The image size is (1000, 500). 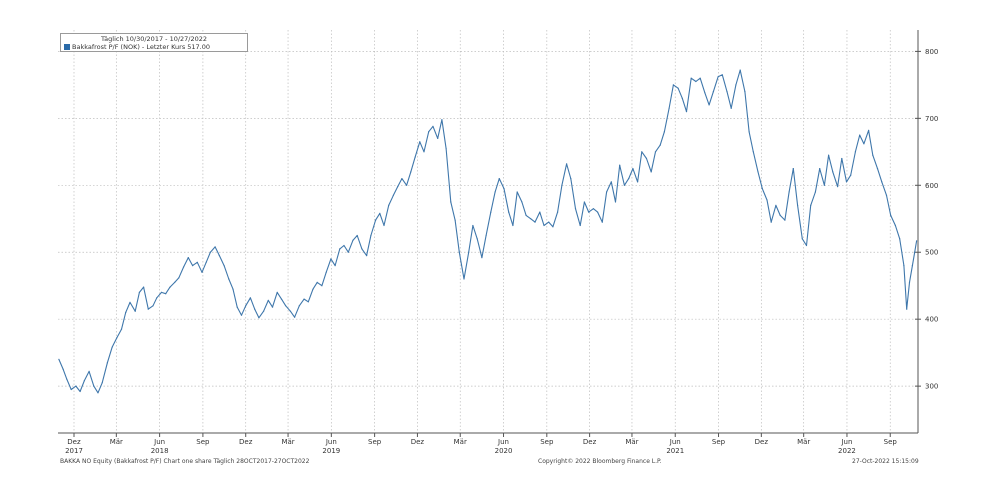 What do you see at coordinates (159, 442) in the screenshot?
I see `x-tick-label: Jun` at bounding box center [159, 442].